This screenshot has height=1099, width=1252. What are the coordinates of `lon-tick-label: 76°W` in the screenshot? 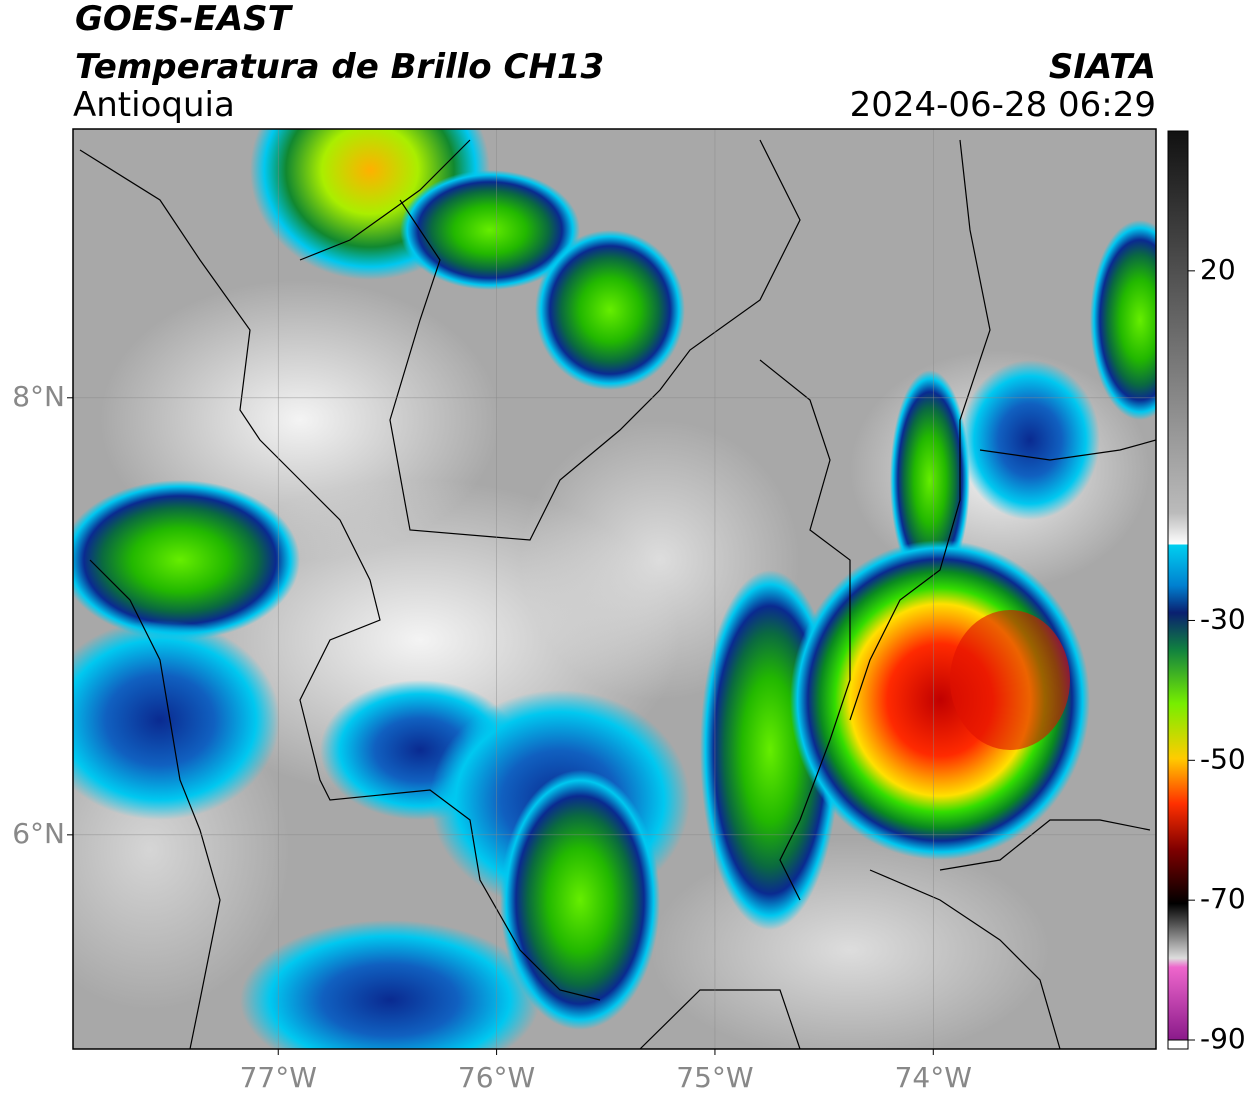 It's located at (496, 1077).